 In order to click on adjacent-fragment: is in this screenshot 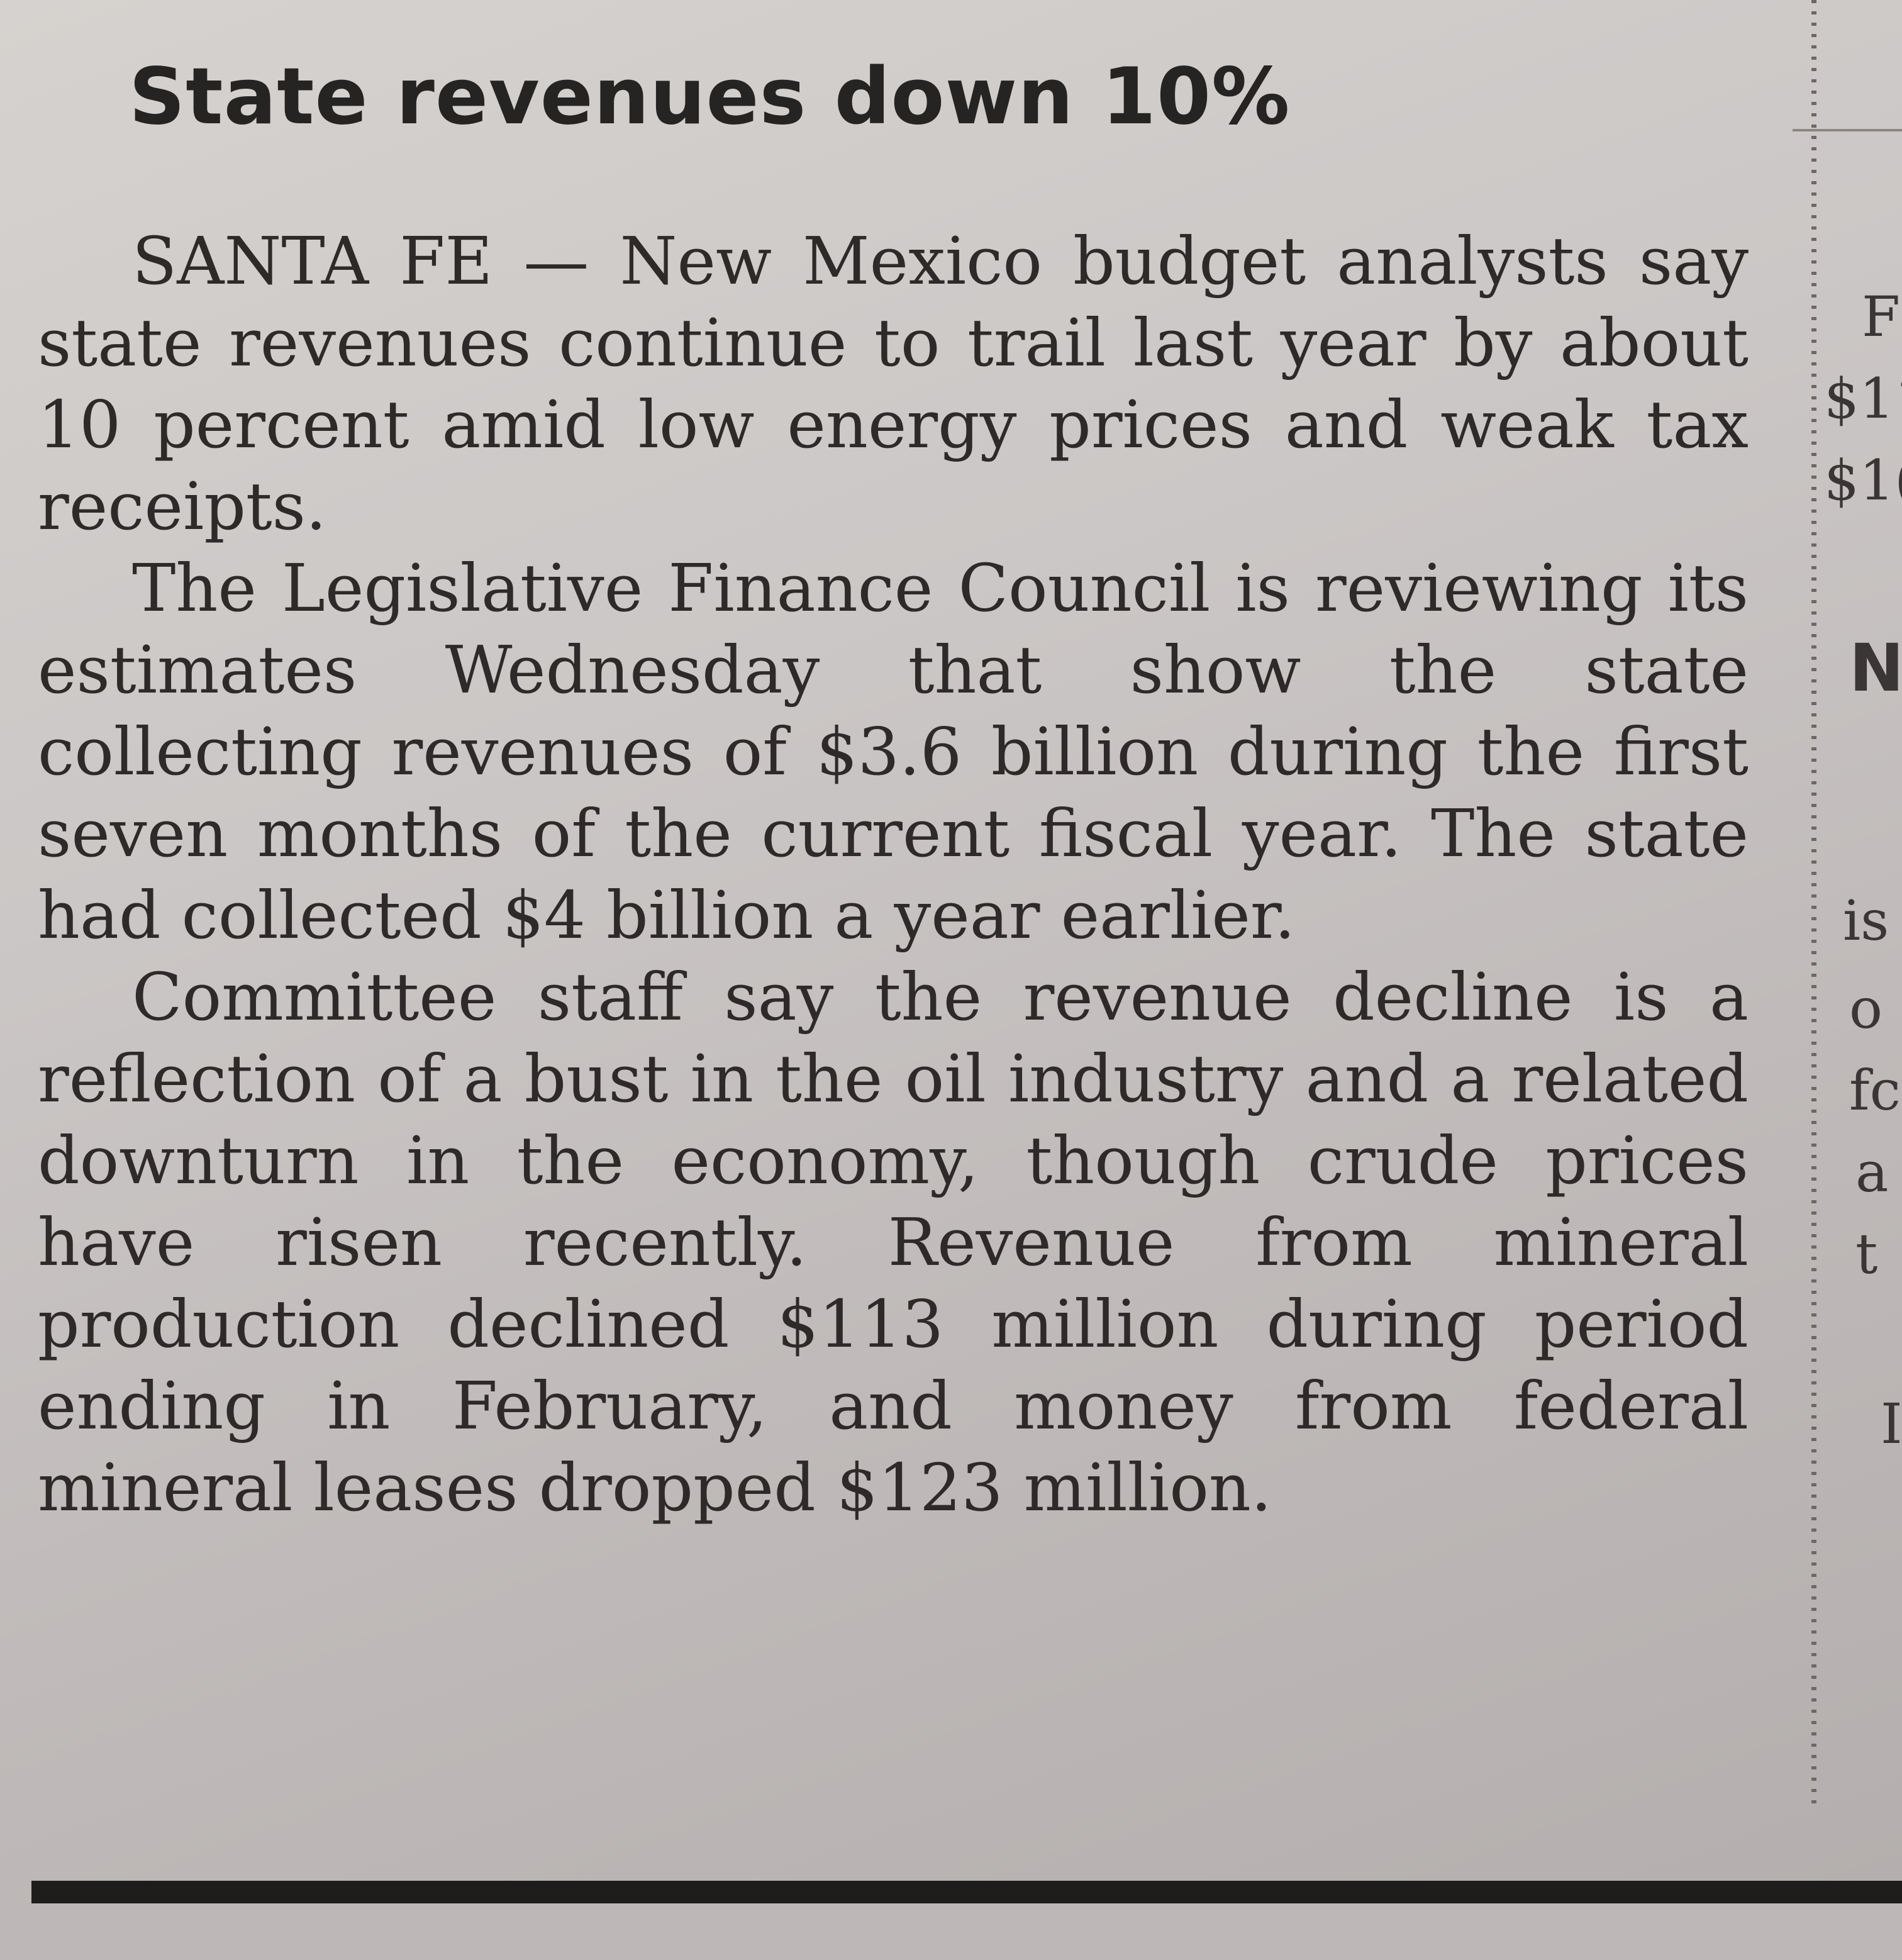, I will do `click(1866, 920)`.